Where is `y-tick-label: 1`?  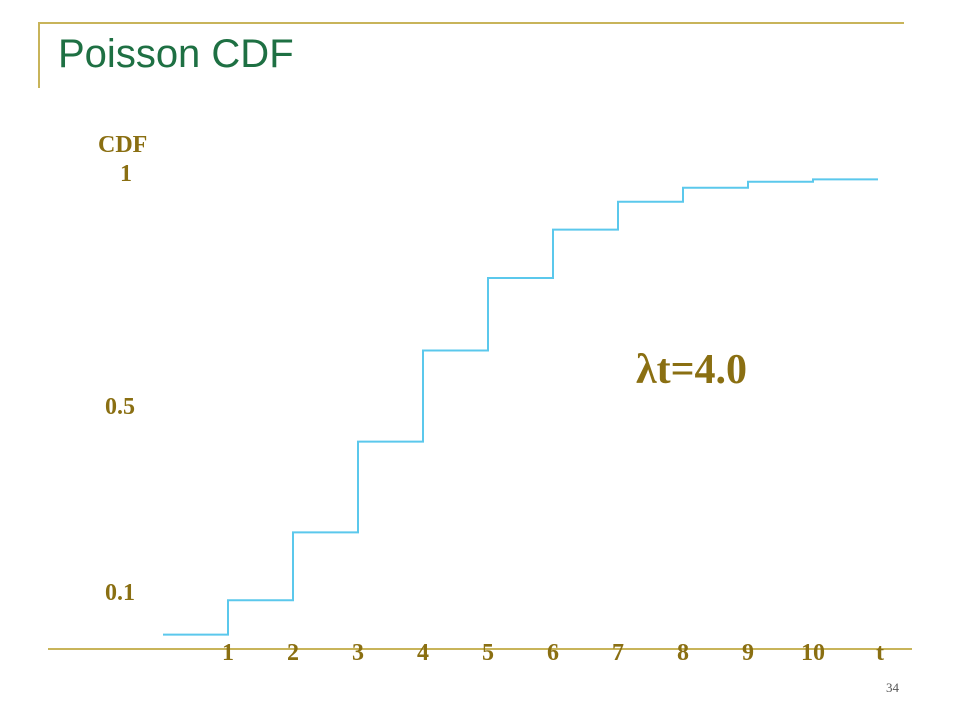 y-tick-label: 1 is located at coordinates (126, 174).